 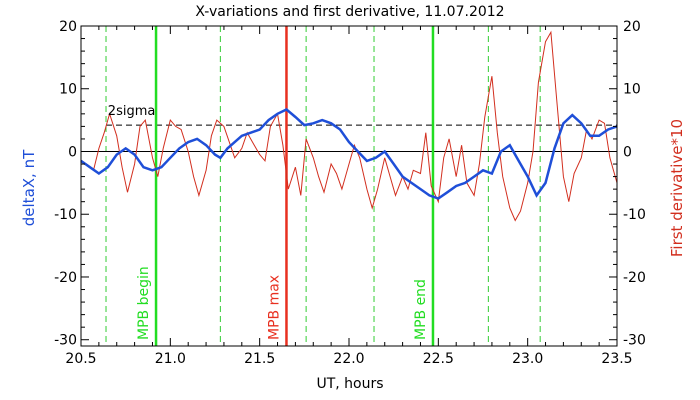 What do you see at coordinates (349, 384) in the screenshot?
I see `x-axis-label: UT, hours` at bounding box center [349, 384].